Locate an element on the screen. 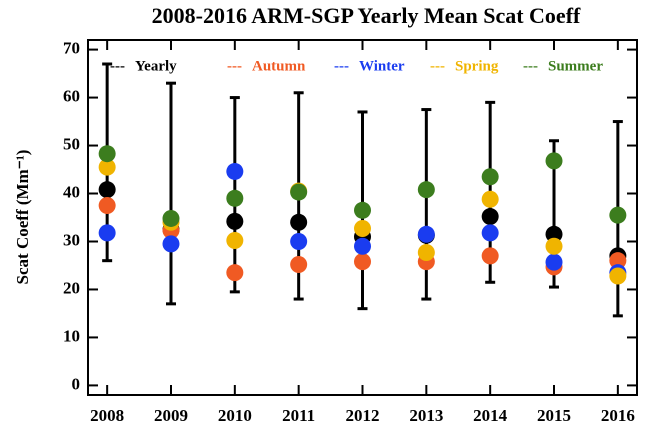 The height and width of the screenshot is (431, 646). x-tick-label: 2009 is located at coordinates (171, 415).